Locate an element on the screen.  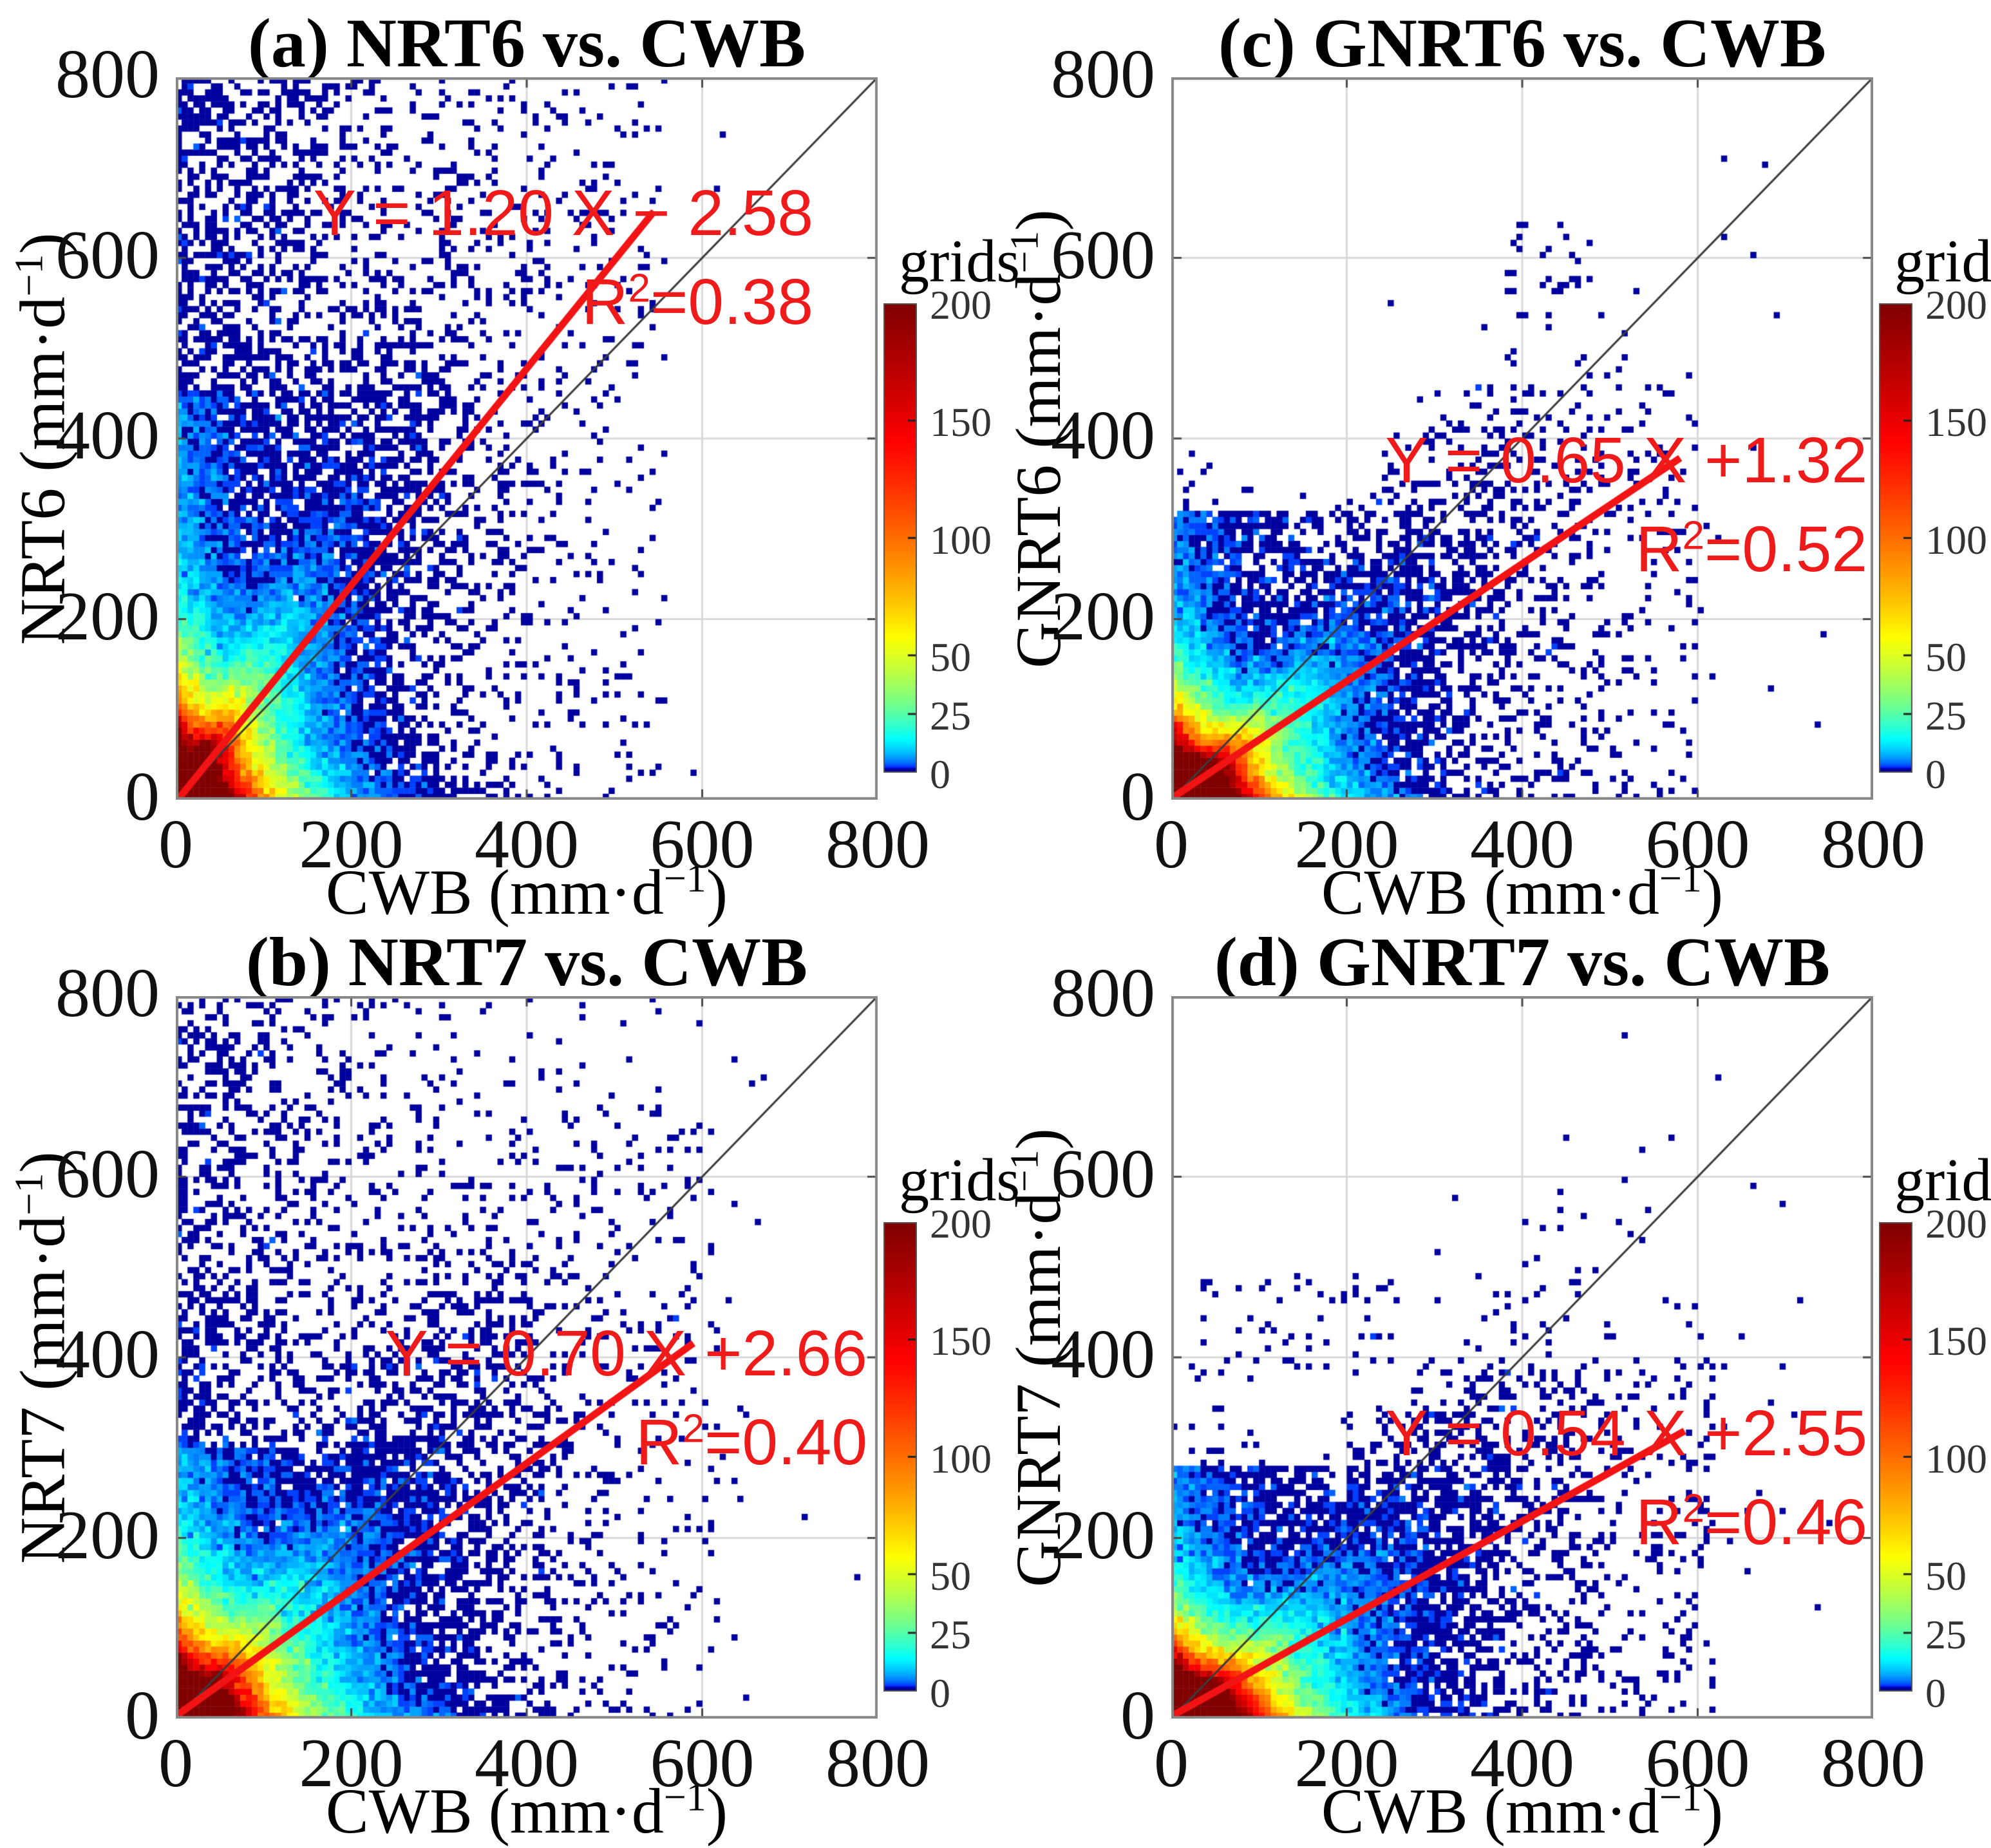
equation-line: Y = 1.20 X − 2.58 is located at coordinates (563, 213).